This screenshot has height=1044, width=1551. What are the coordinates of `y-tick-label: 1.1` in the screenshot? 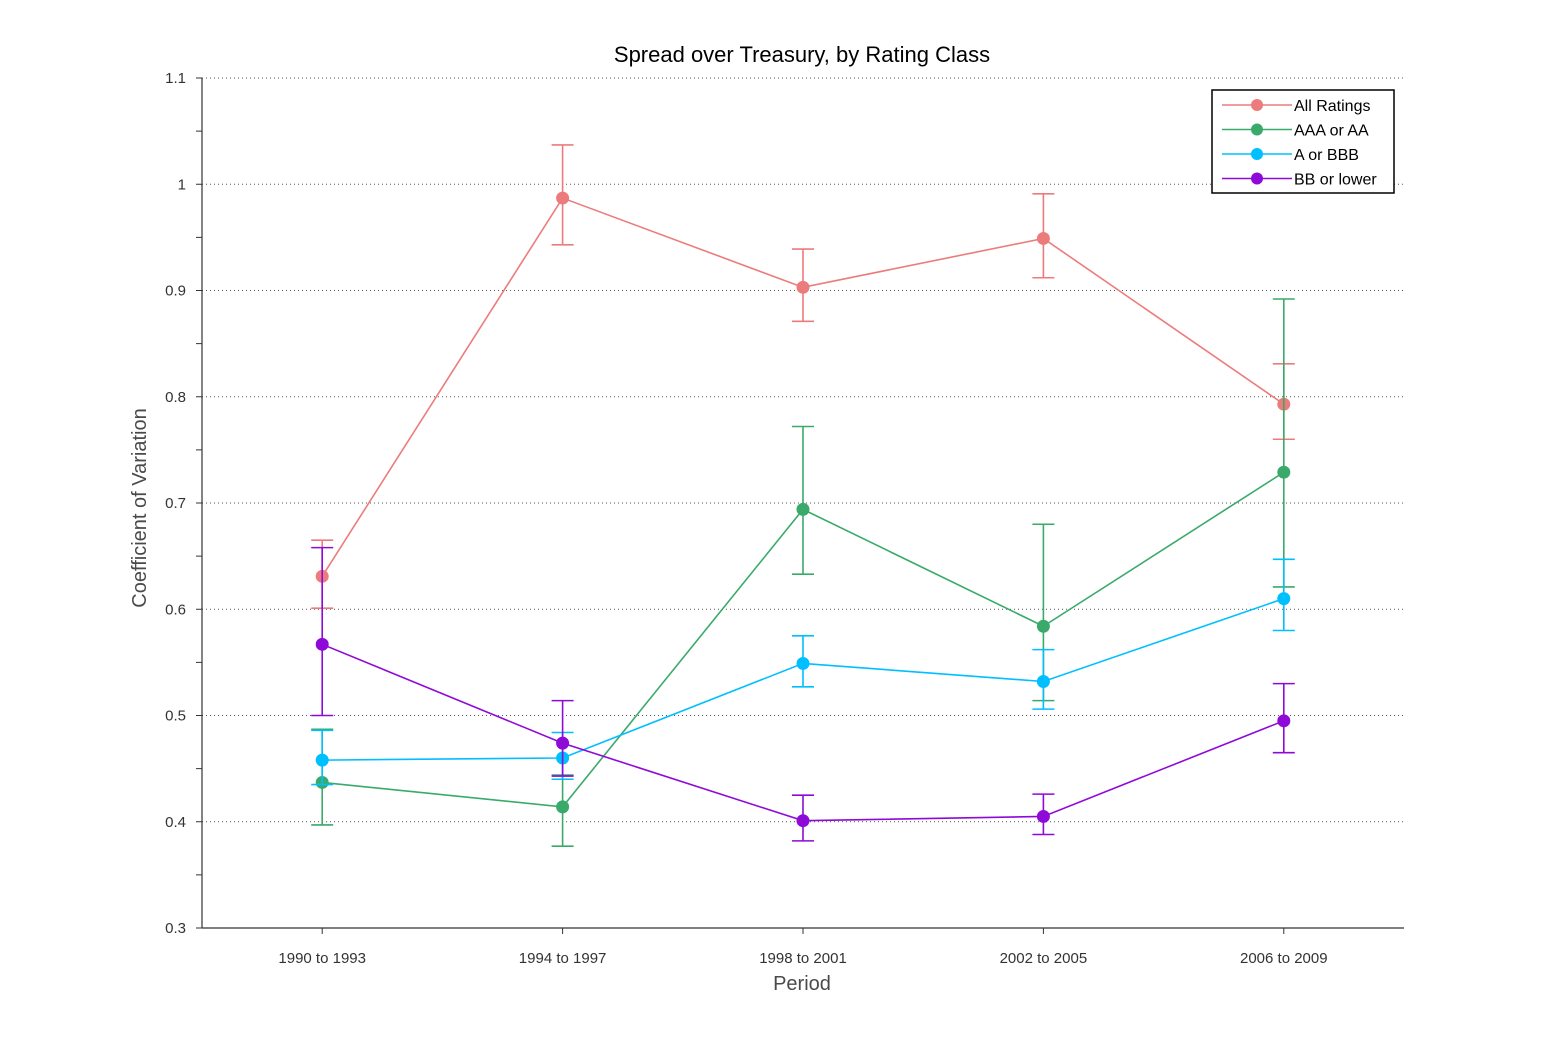 It's located at (175, 78).